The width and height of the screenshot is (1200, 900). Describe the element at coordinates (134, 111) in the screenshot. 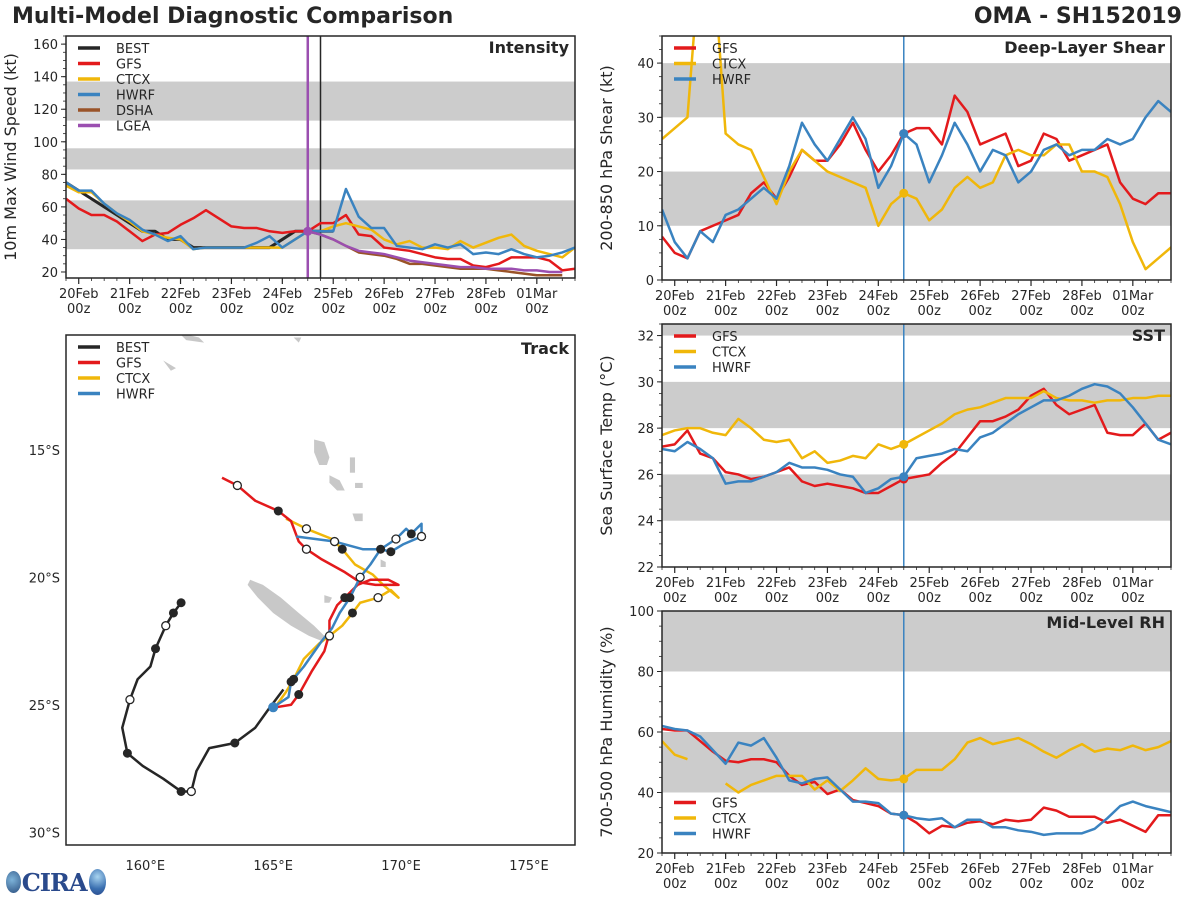

I see `legend-label-dsha: DSHA` at that location.